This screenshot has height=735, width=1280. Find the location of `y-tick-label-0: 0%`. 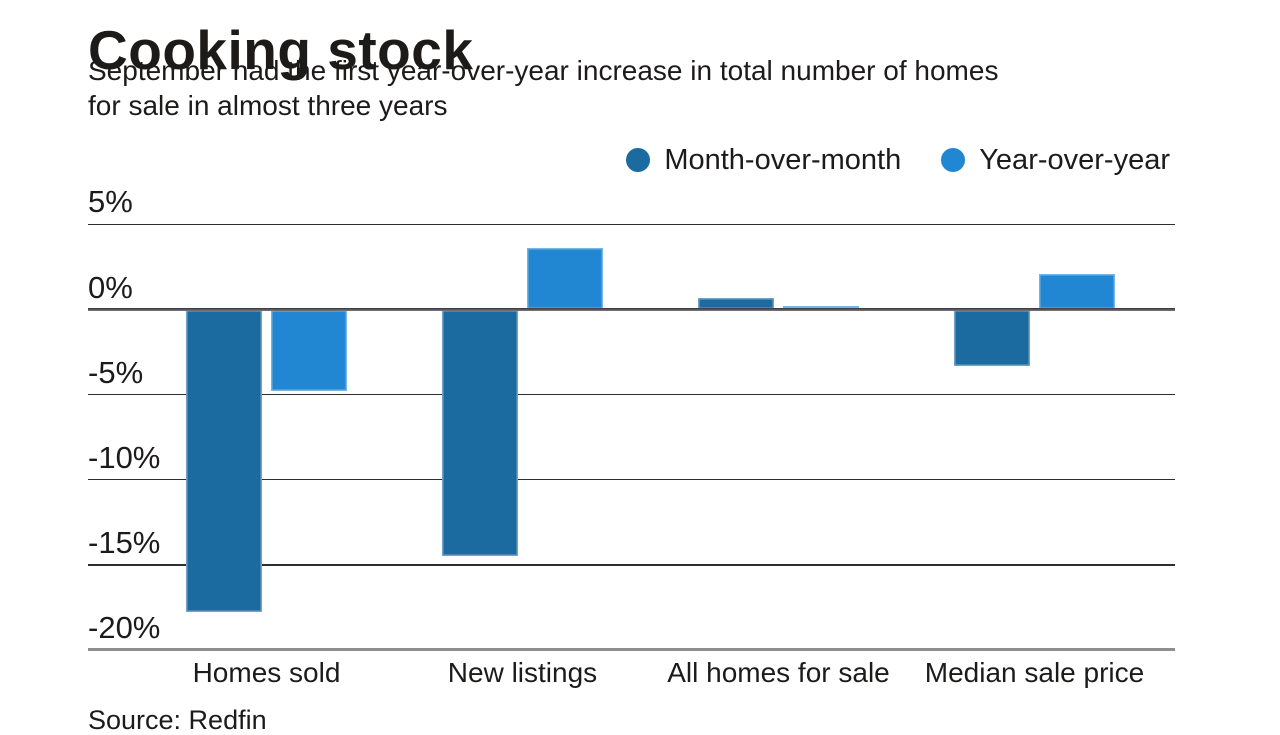

y-tick-label-0: 0% is located at coordinates (110, 287).